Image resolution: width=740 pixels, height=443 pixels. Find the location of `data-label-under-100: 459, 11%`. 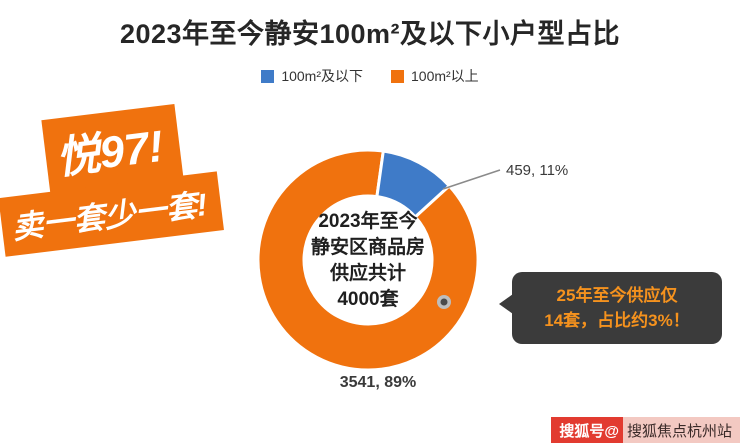

data-label-under-100: 459, 11% is located at coordinates (537, 170).